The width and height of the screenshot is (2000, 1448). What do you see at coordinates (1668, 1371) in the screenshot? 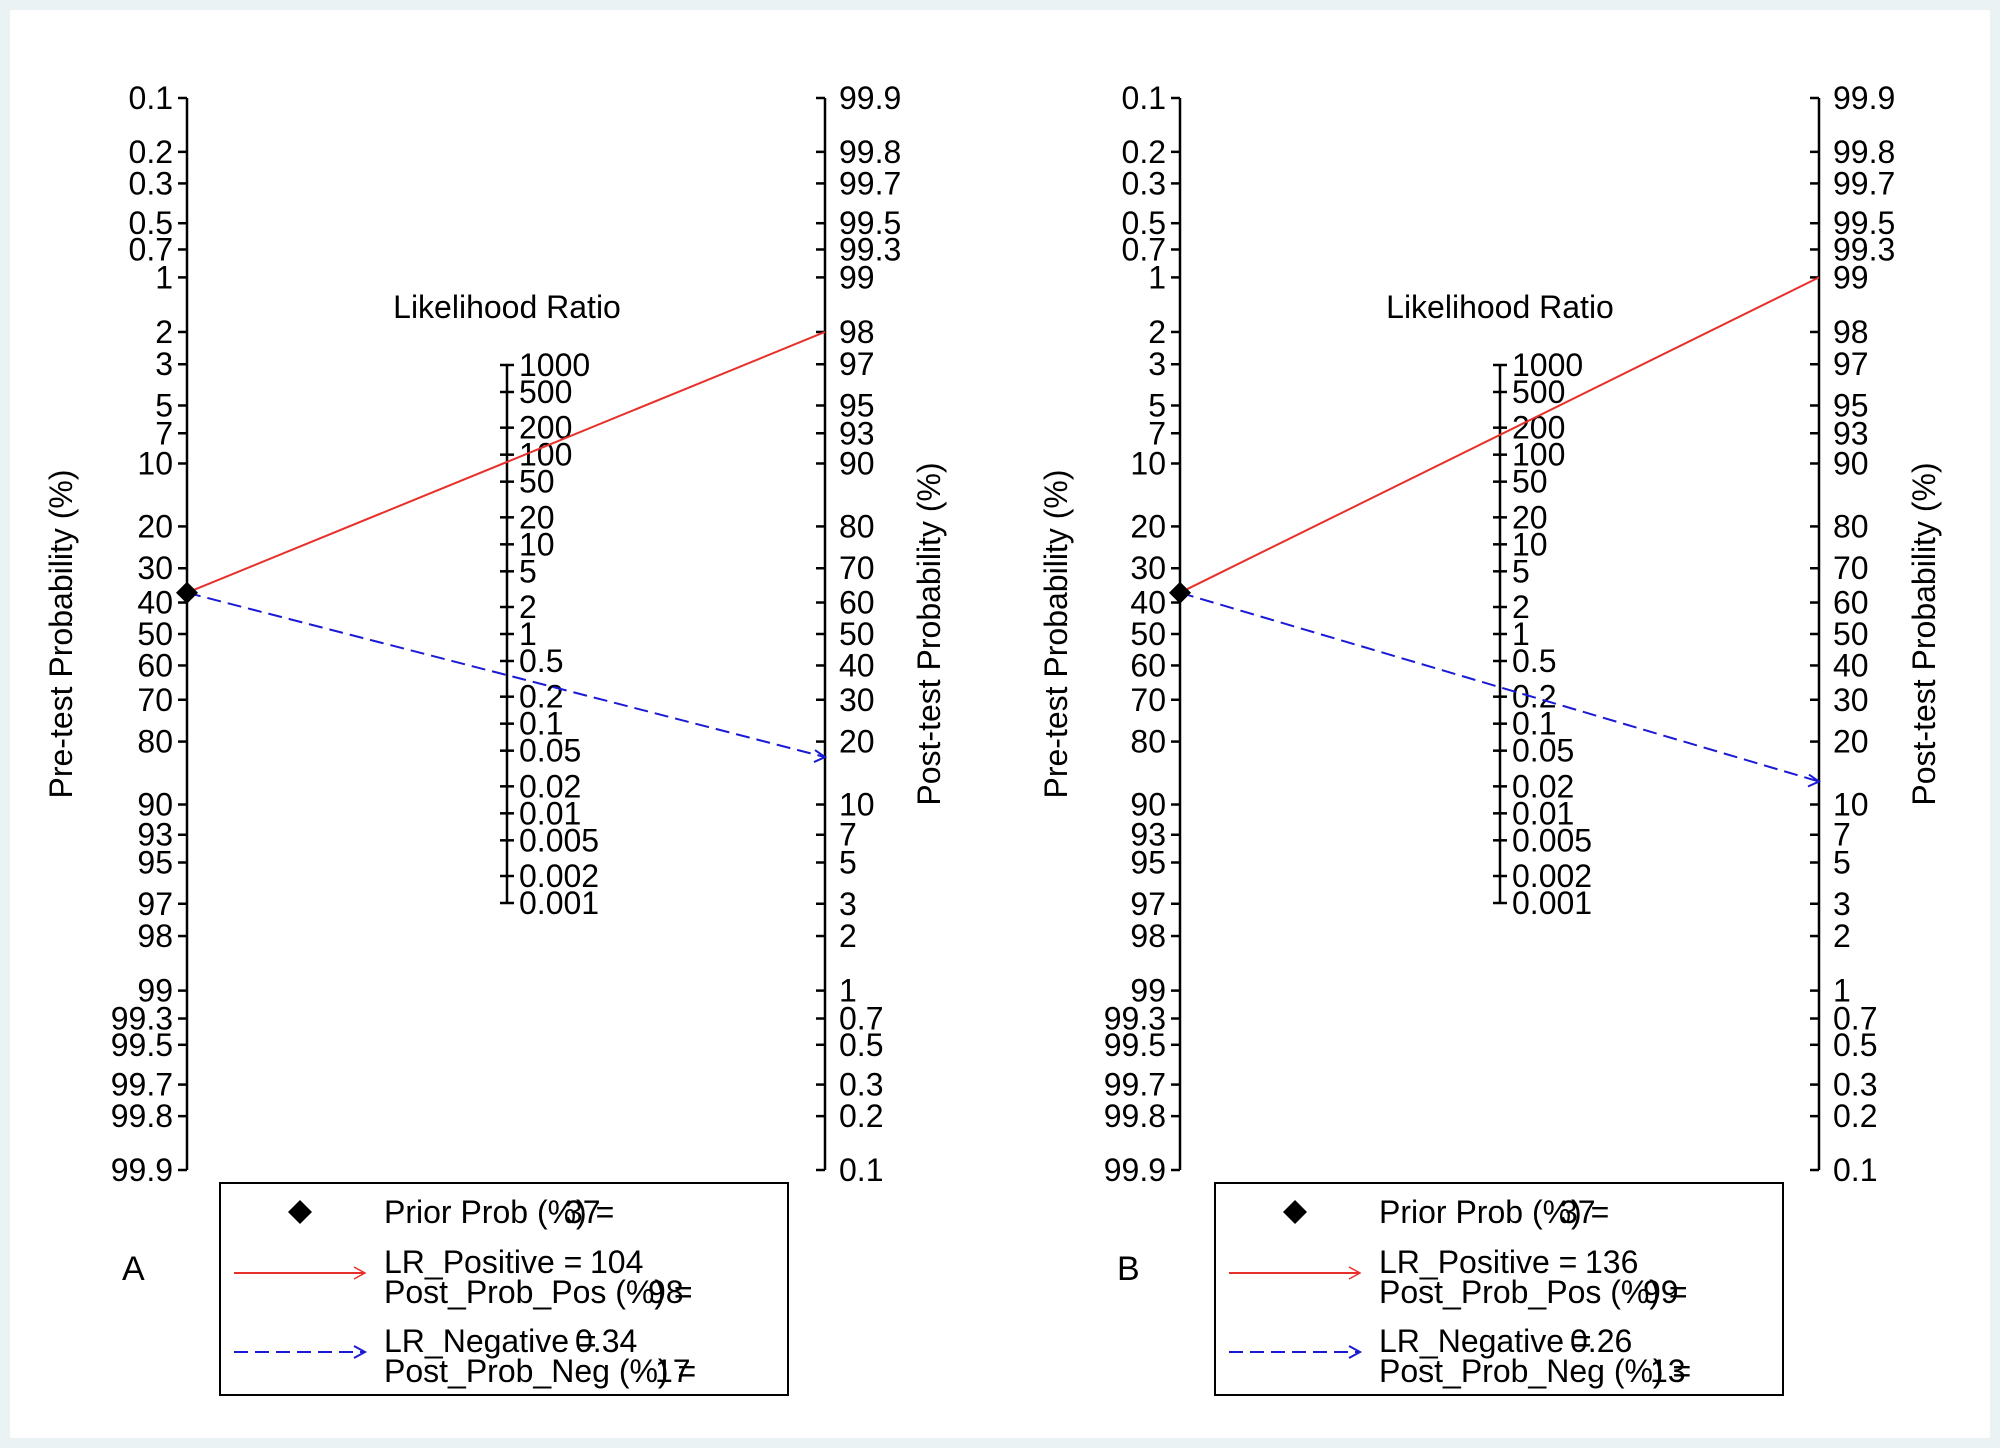
I see `legend-post-prob-neg-value: 13` at bounding box center [1668, 1371].